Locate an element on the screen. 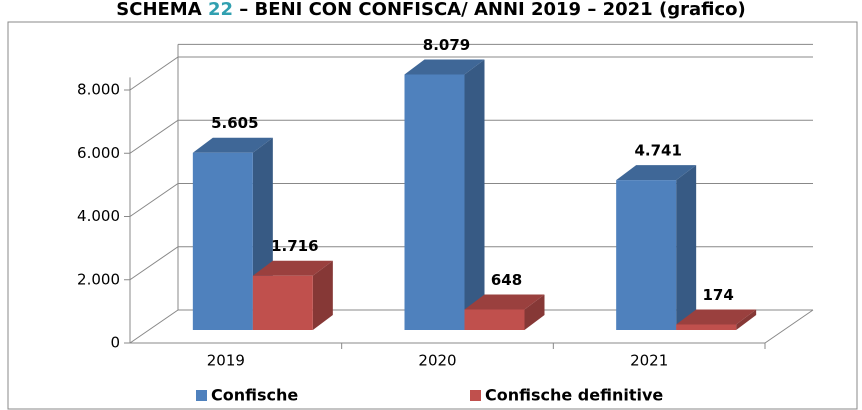 This screenshot has width=862, height=410. data-label: 174 is located at coordinates (718, 295).